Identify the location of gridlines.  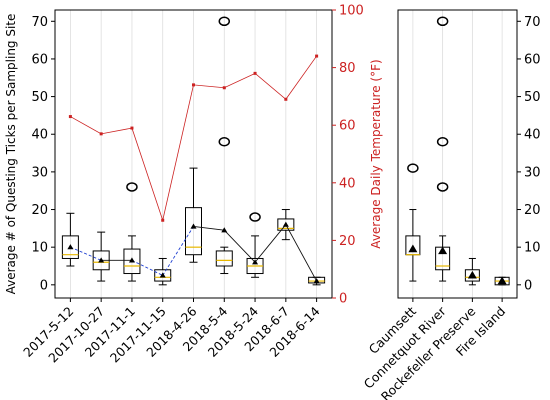
(457, 154).